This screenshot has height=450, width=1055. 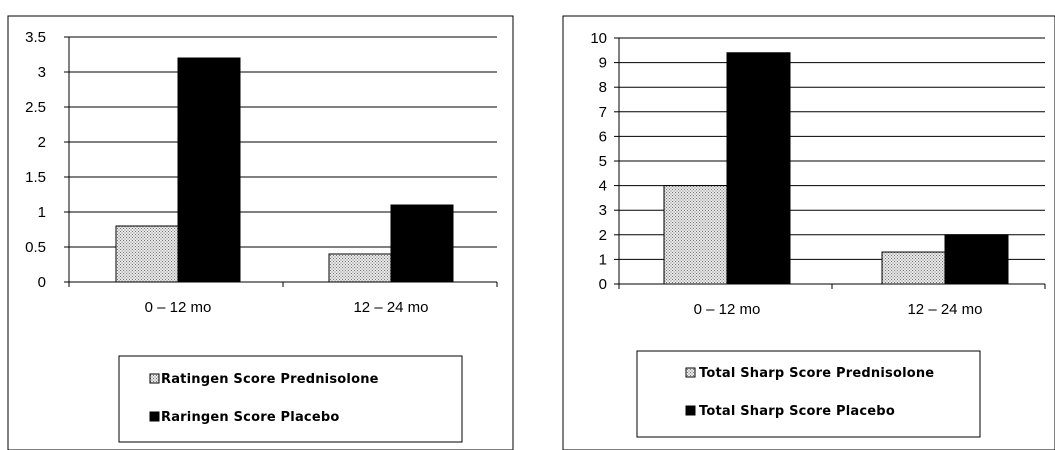 I want to click on right-ytick-label-10: 10, so click(x=598, y=38).